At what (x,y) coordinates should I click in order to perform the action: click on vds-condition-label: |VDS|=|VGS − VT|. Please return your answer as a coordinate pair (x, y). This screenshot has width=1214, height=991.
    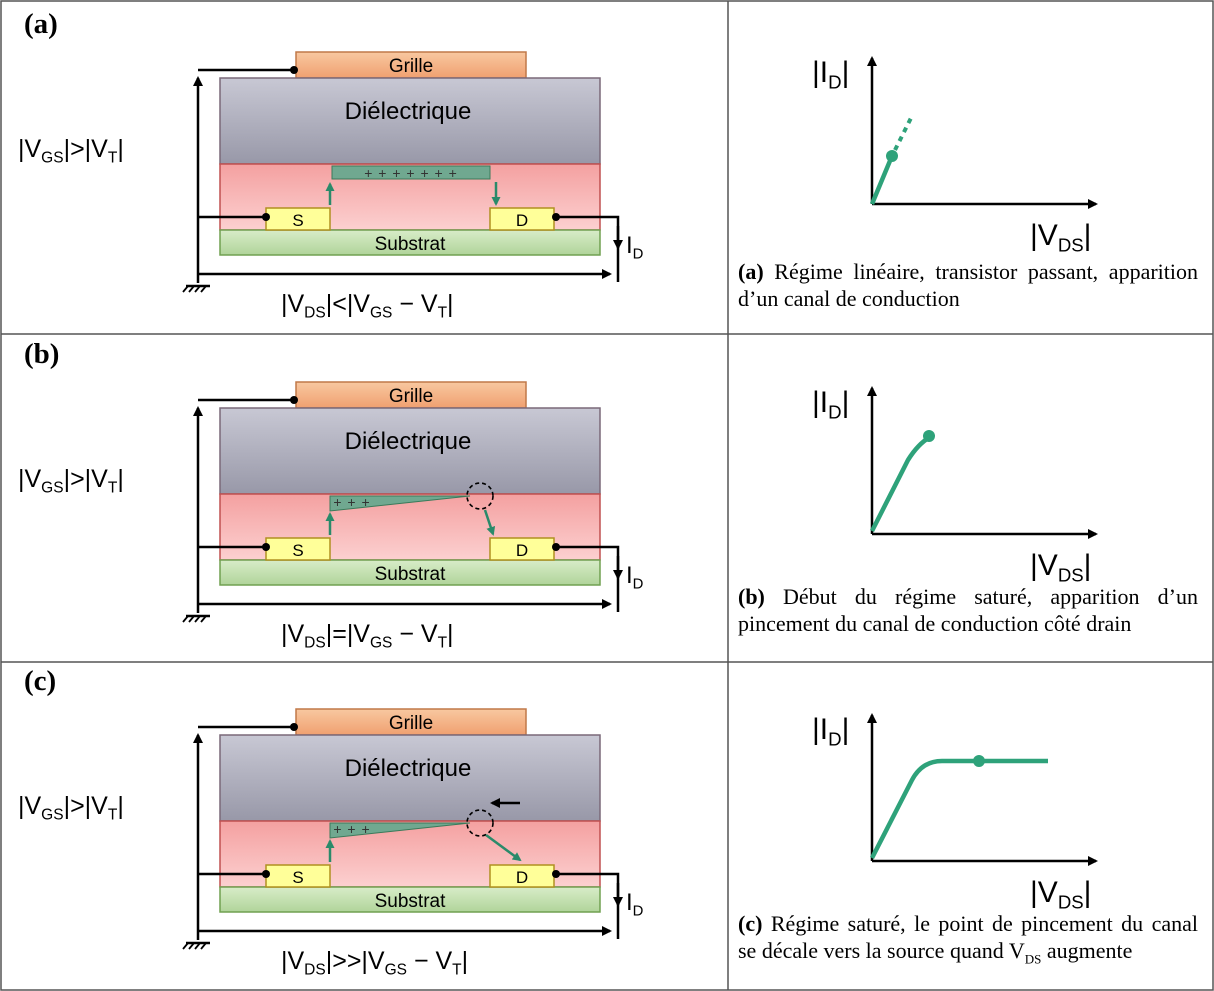
    Looking at the image, I should click on (367, 636).